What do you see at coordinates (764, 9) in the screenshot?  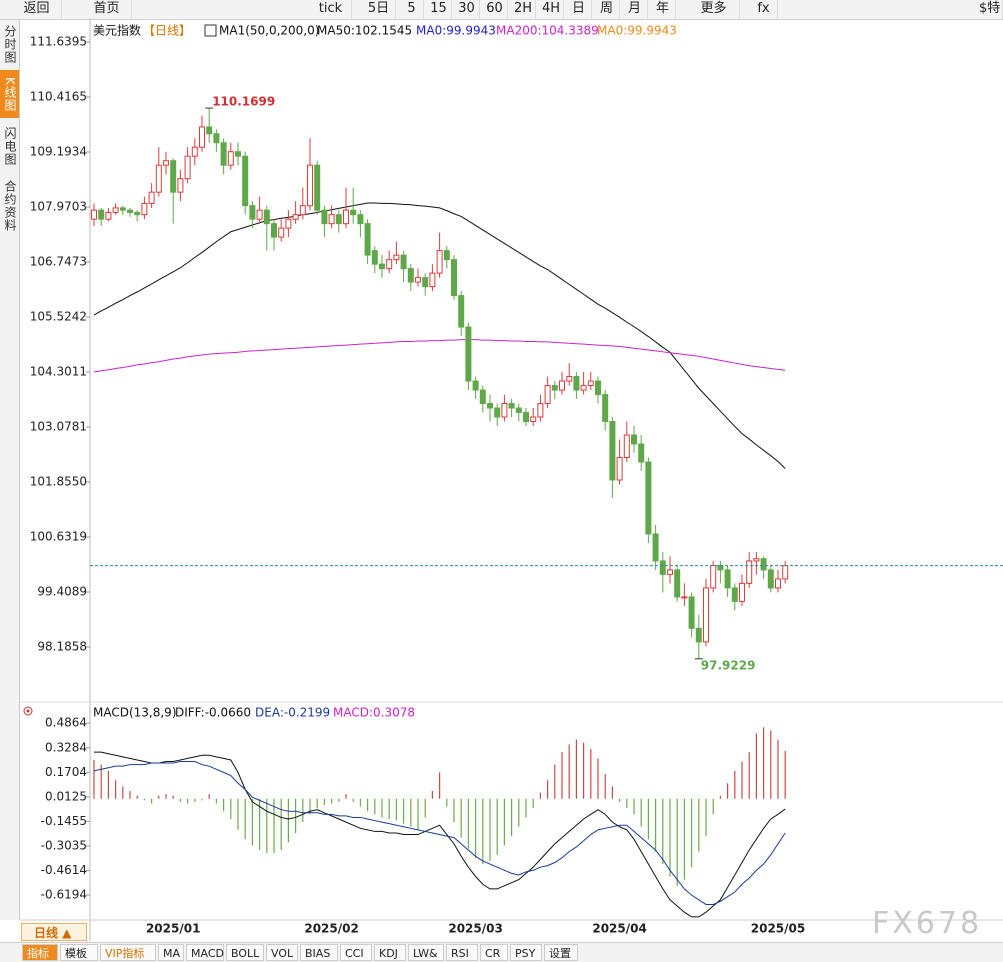 I see `toolbar-button: fx` at bounding box center [764, 9].